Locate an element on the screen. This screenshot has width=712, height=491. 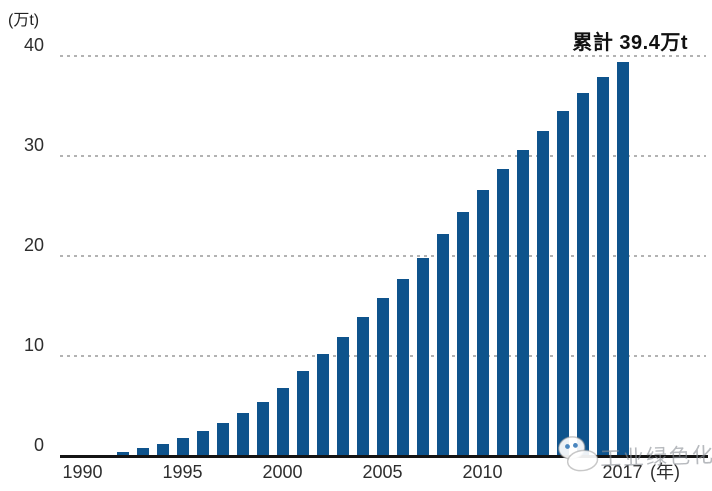
bar-2013 is located at coordinates (542, 293).